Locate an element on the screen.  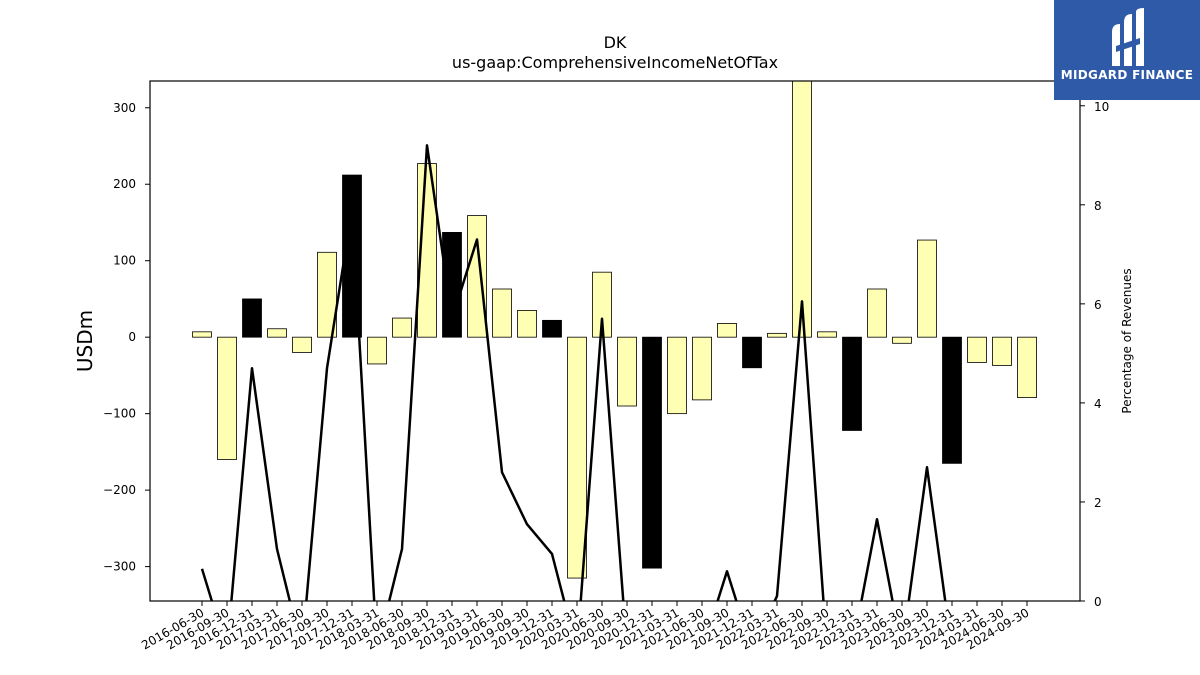
y-tick-label: 200 is located at coordinates (124, 184).